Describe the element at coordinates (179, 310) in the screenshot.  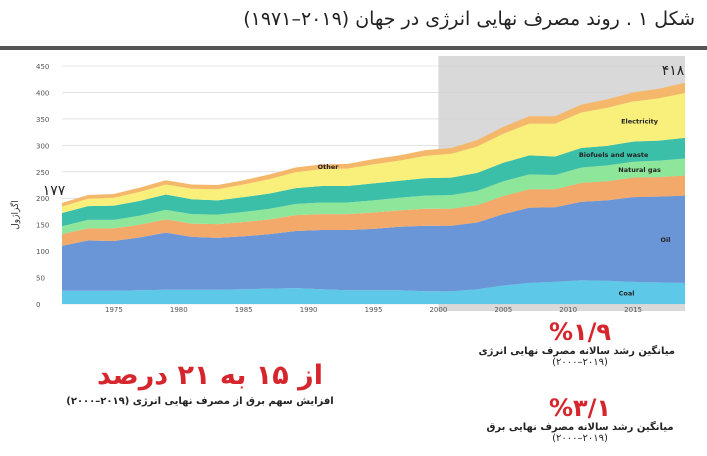
I see `x-tick-label: 1980` at that location.